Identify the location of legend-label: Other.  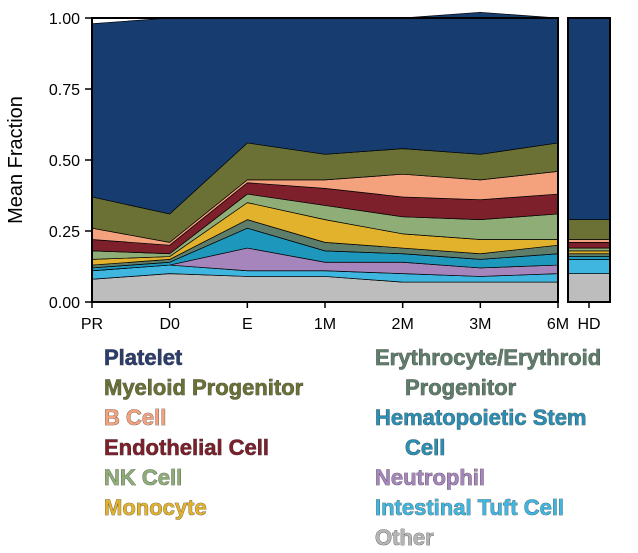
(404, 538).